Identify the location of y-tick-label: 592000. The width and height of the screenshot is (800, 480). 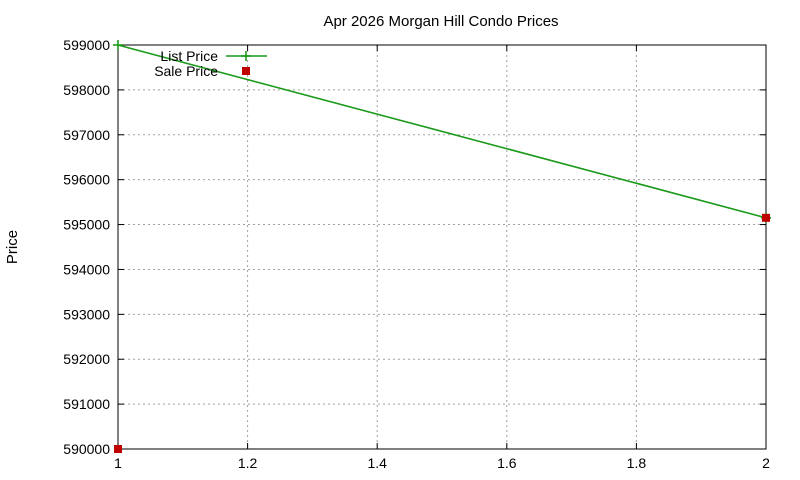
(86, 359).